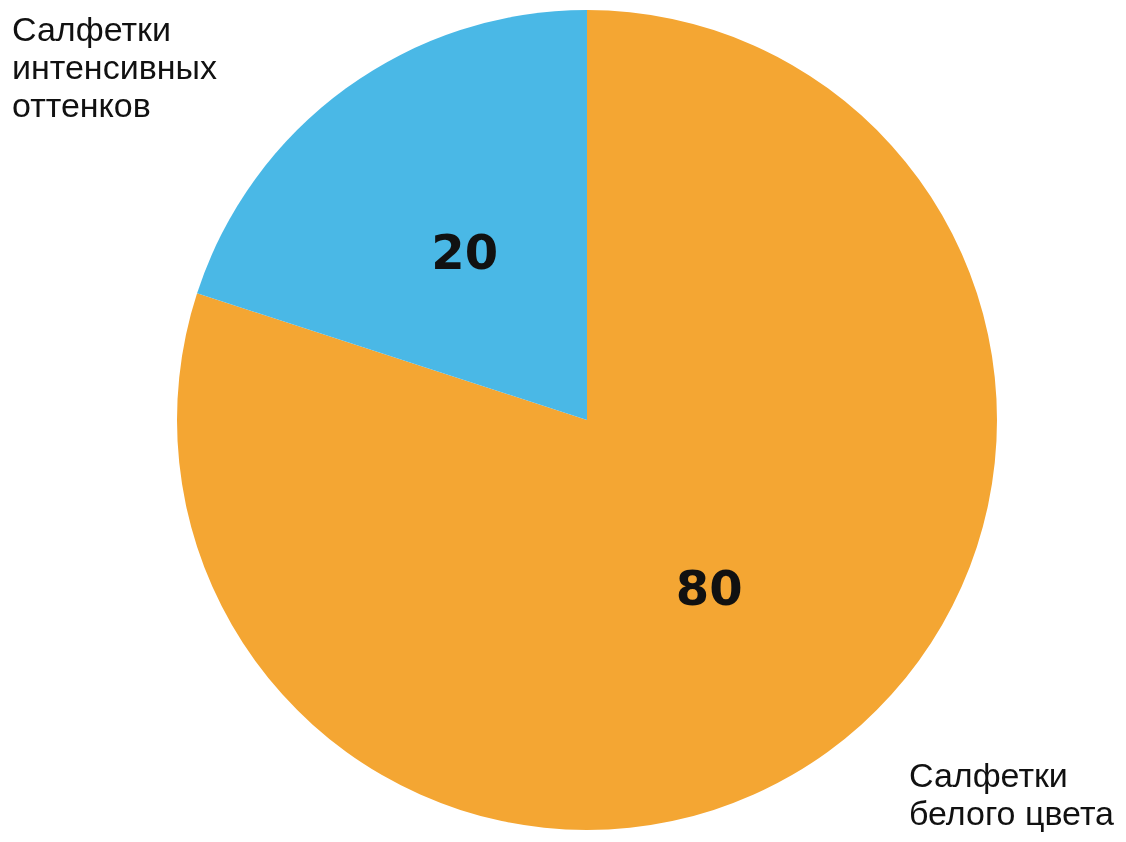 The width and height of the screenshot is (1126, 842). I want to click on slice-label: Салфетки белого цвета, so click(1011, 794).